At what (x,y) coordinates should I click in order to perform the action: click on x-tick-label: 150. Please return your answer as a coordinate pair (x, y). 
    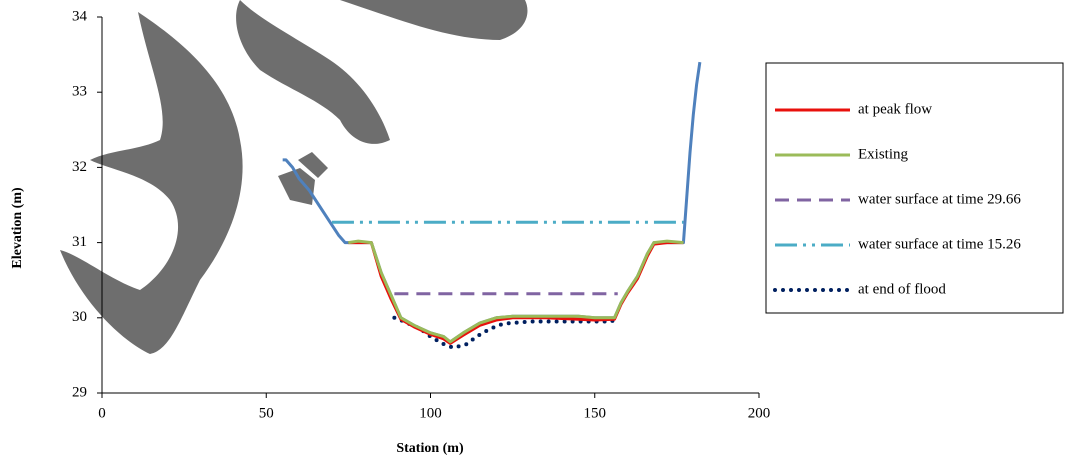
    Looking at the image, I should click on (595, 413).